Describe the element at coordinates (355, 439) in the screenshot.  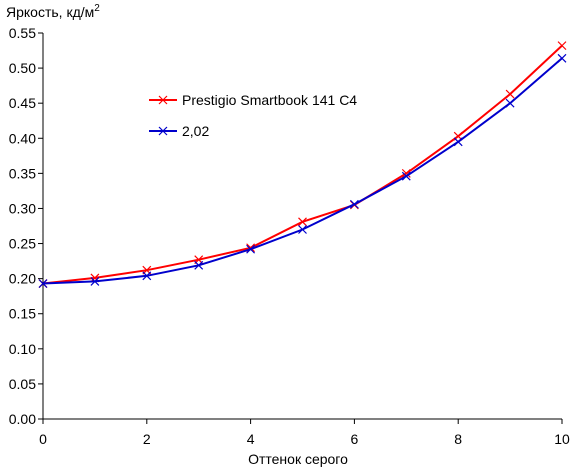
I see `x-tick-label: 6` at that location.